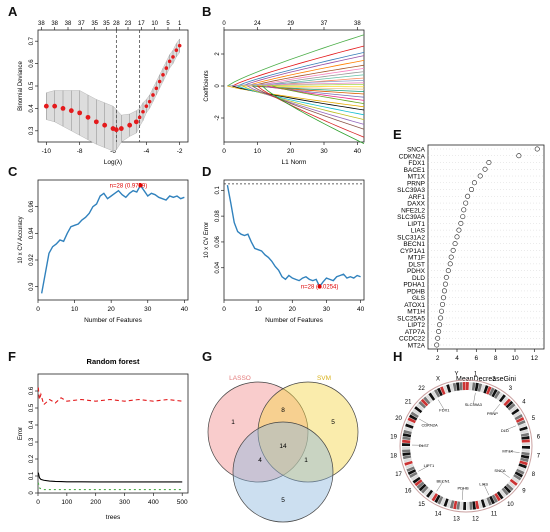  What do you see at coordinates (412, 251) in the screenshot?
I see `gene-label: CYP1A1` at bounding box center [412, 251].